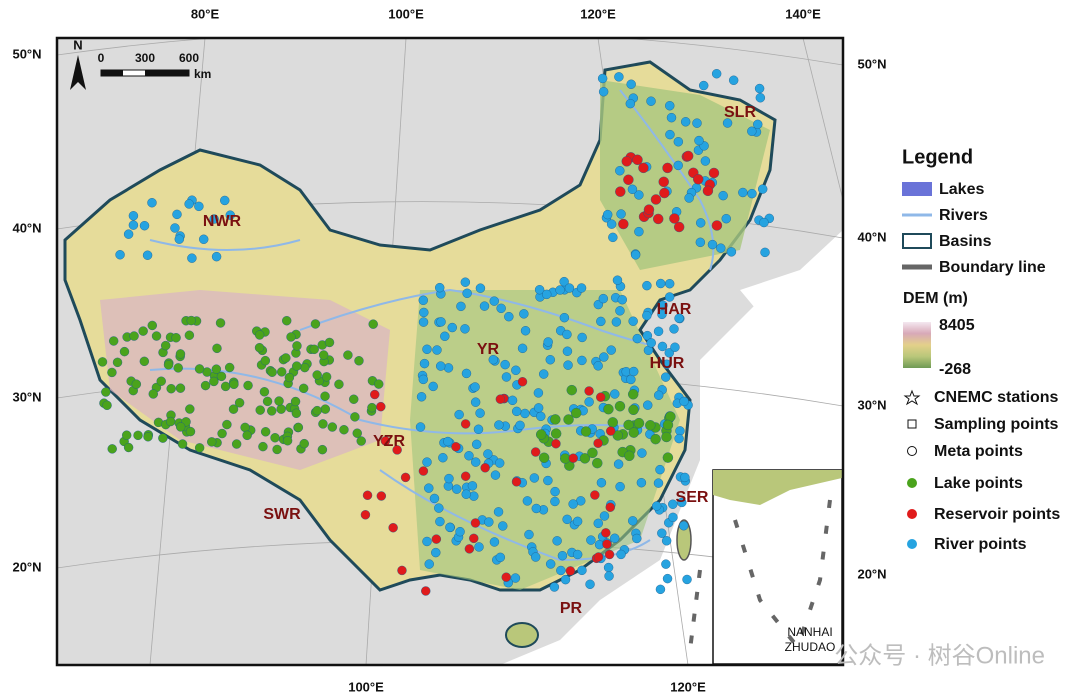  I want to click on basin-label: PR, so click(571, 608).